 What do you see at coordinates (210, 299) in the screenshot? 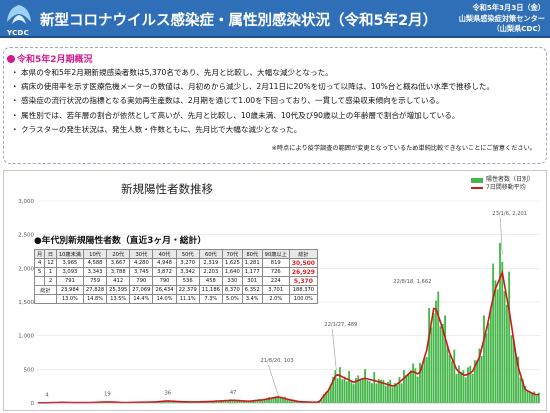
I see `table-cell: 7.3%` at bounding box center [210, 299].